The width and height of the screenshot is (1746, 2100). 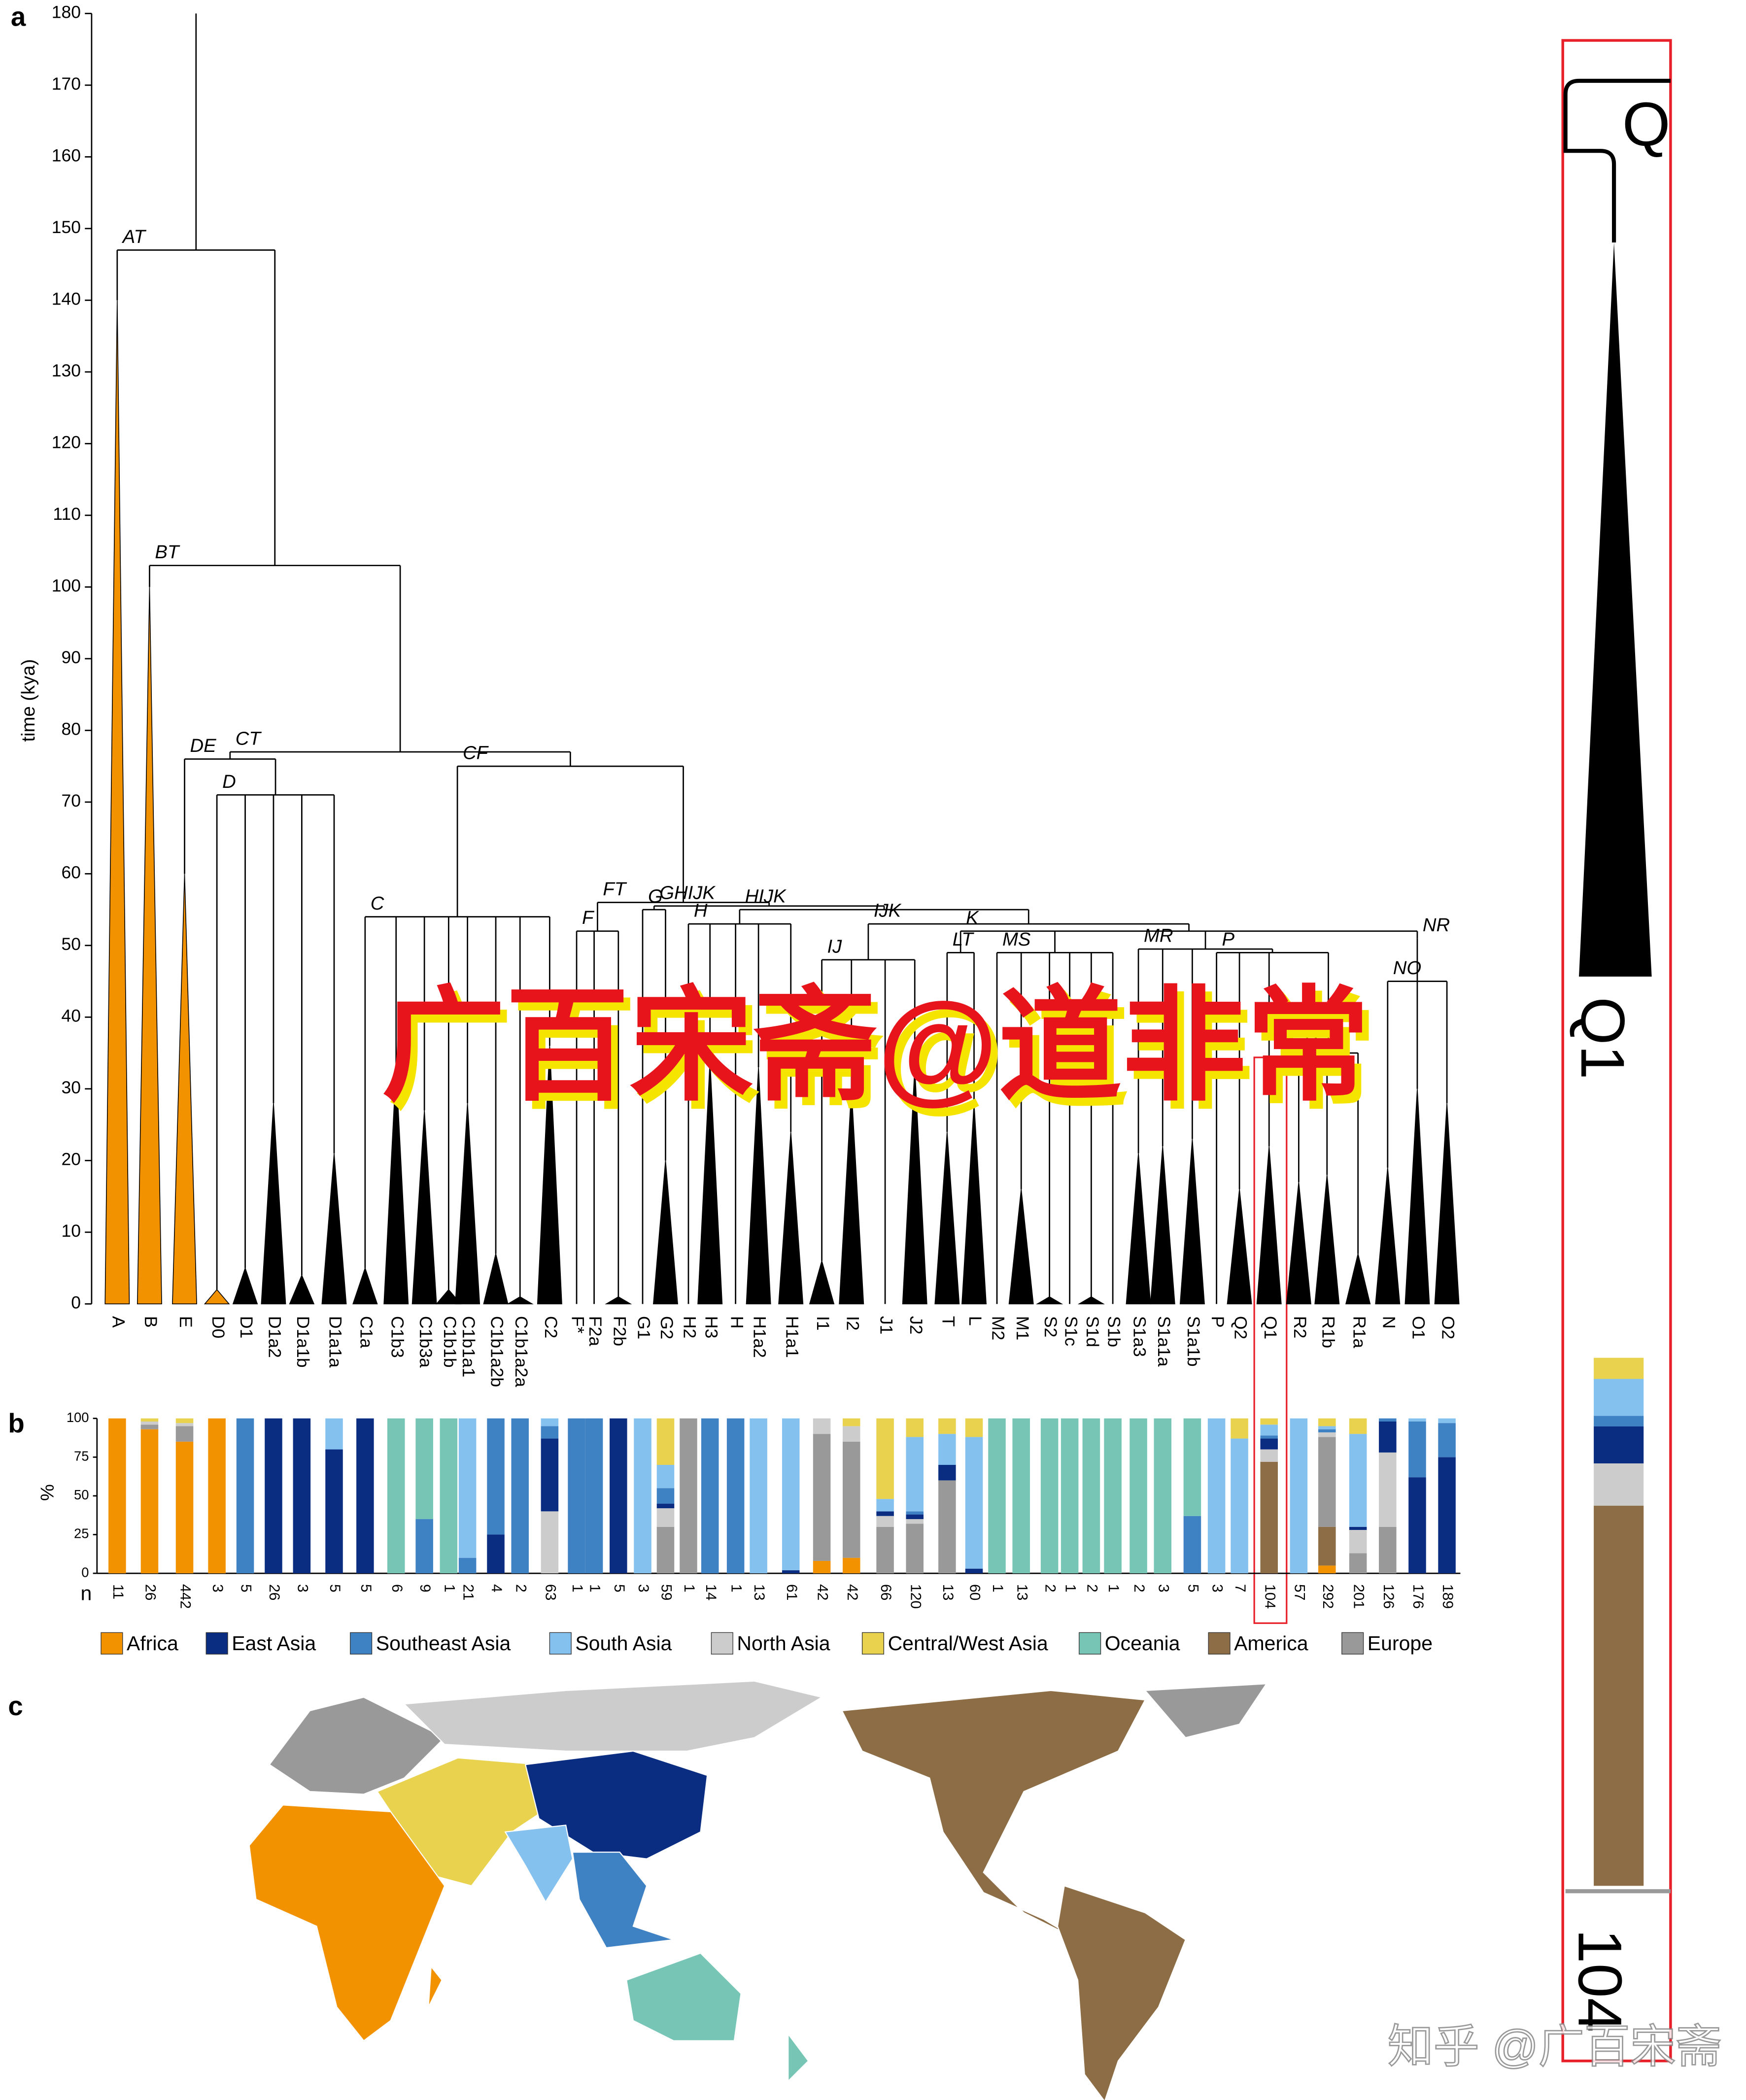 I want to click on leaf-label: J2, so click(x=916, y=1325).